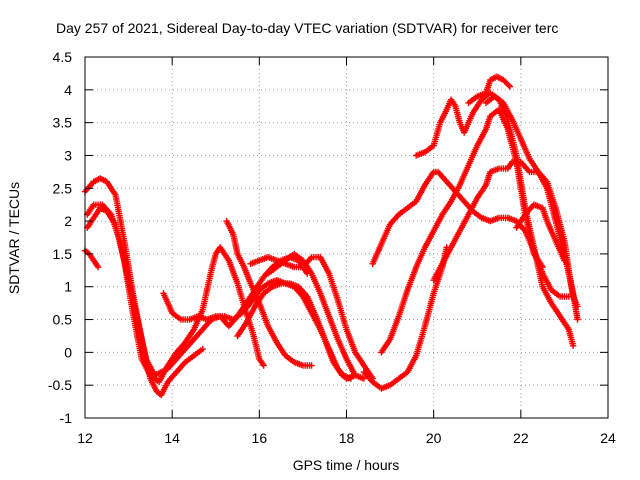  I want to click on y-tick-label: 4, so click(68, 90).